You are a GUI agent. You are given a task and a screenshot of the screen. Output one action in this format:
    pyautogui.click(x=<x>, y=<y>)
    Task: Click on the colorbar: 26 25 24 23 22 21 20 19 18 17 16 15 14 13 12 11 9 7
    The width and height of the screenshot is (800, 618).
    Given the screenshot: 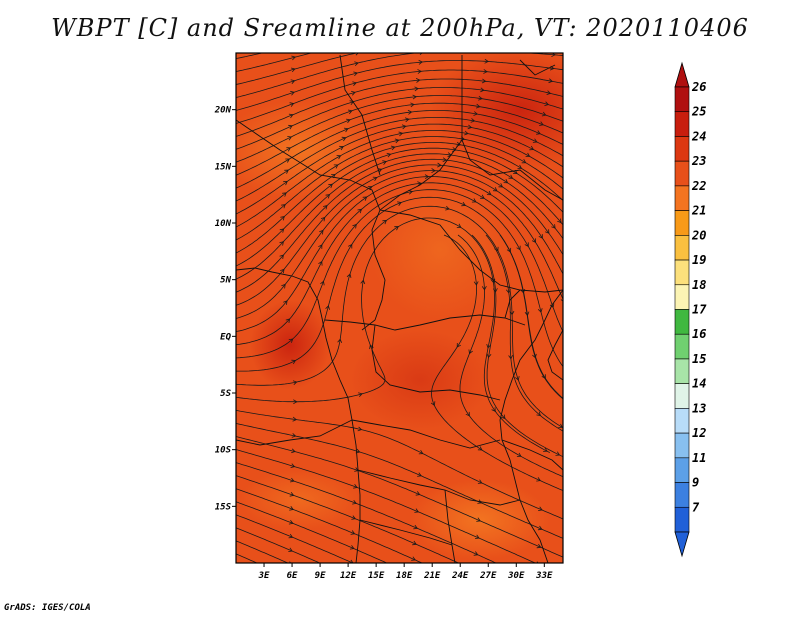 What is the action you would take?
    pyautogui.click(x=690, y=309)
    